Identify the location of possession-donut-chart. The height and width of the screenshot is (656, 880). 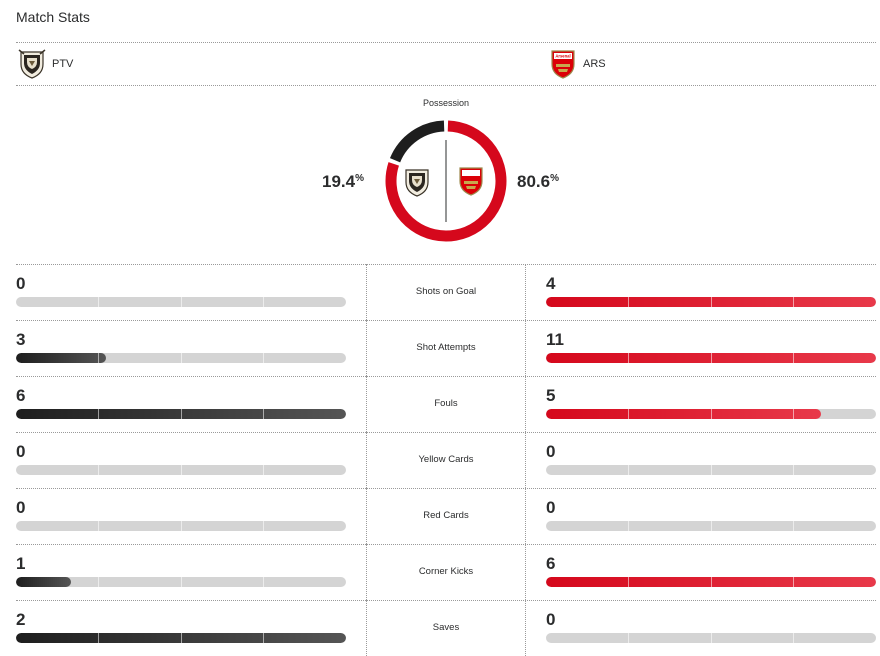
(446, 181).